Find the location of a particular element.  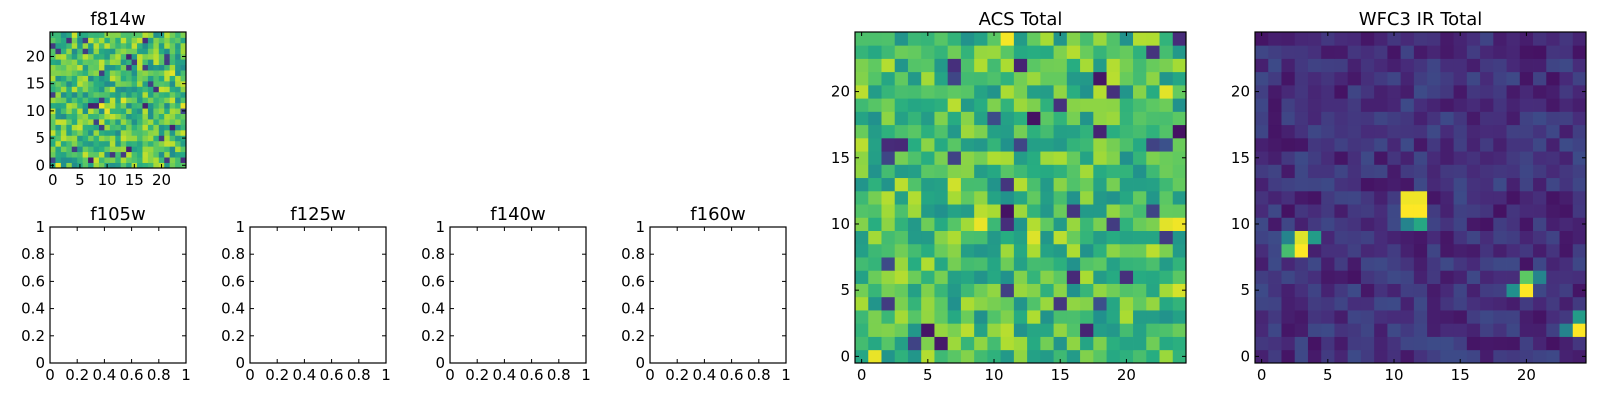

y-tick-label: 0.4 is located at coordinates (433, 309).